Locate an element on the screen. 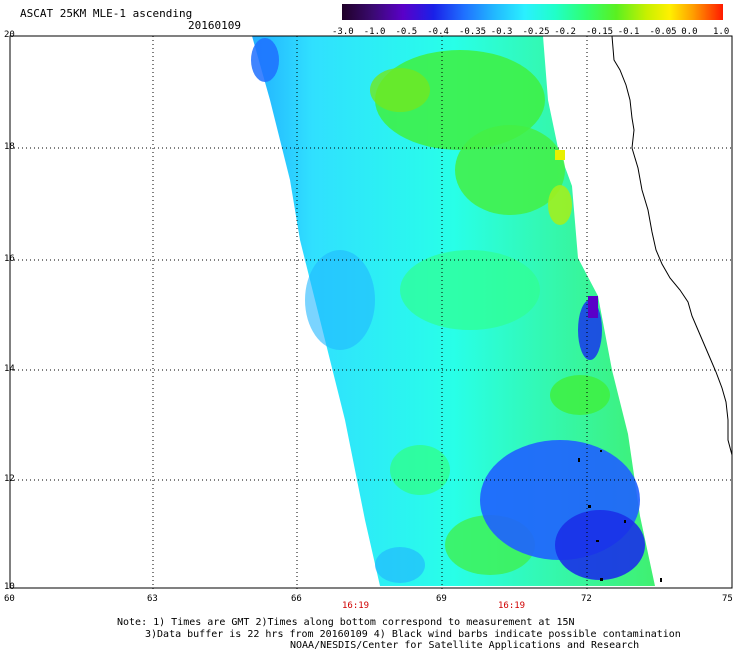  lat-label-16: 16 is located at coordinates (9, 259).